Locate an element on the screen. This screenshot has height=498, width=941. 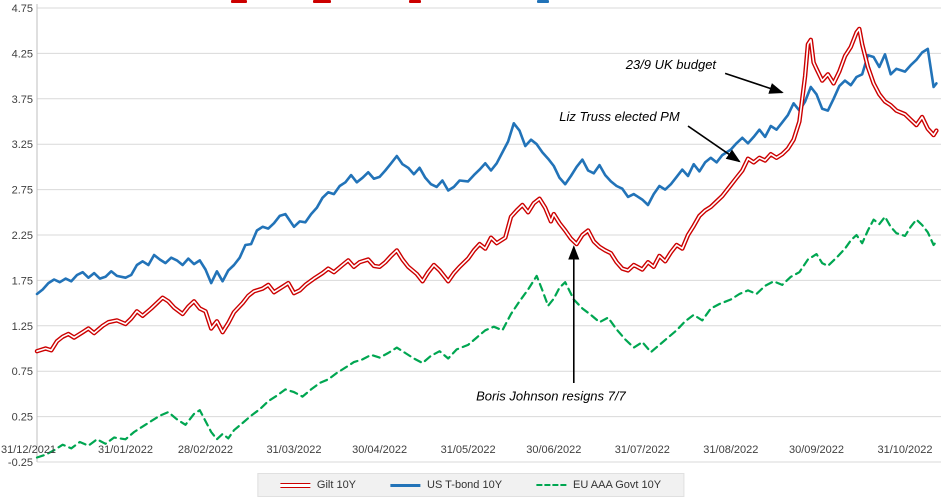
chart-legend: Gilt 10Y US T-bond 10Y EU AAA Govt 10Y is located at coordinates (470, 485).